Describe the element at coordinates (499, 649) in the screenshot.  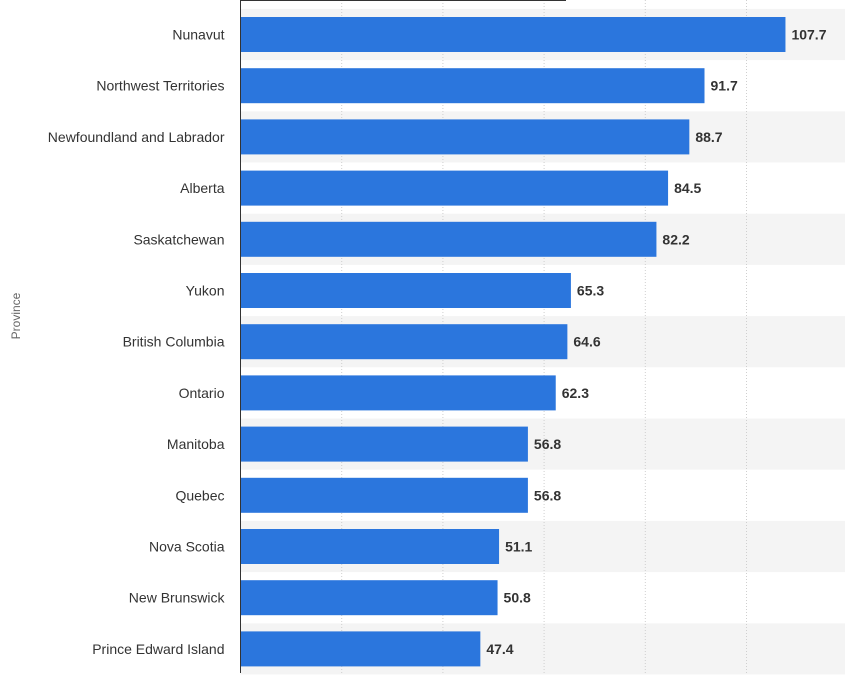
I see `value-label: 47.4` at that location.